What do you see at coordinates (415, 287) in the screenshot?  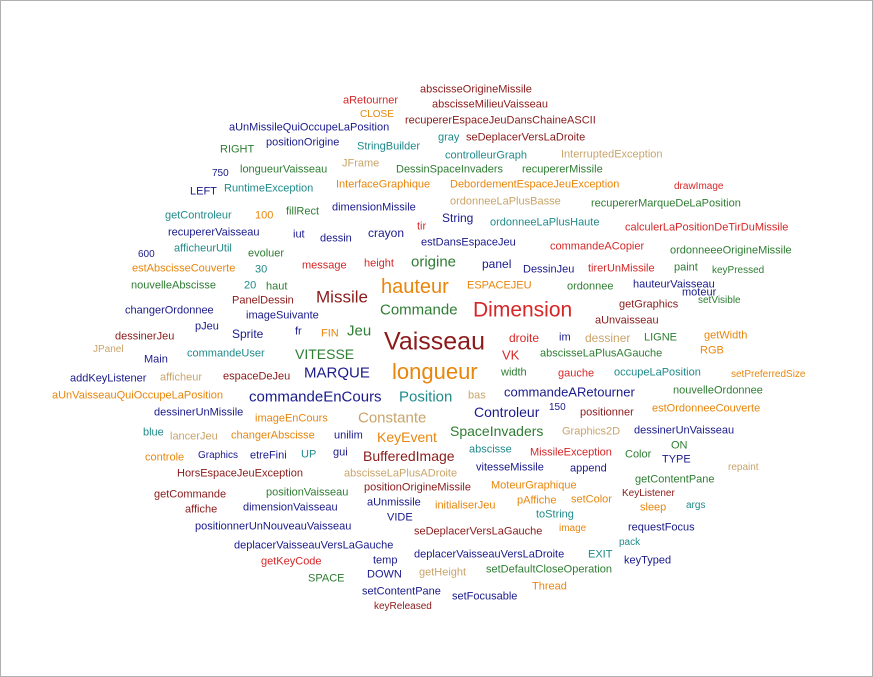 I see `word: hauteur` at bounding box center [415, 287].